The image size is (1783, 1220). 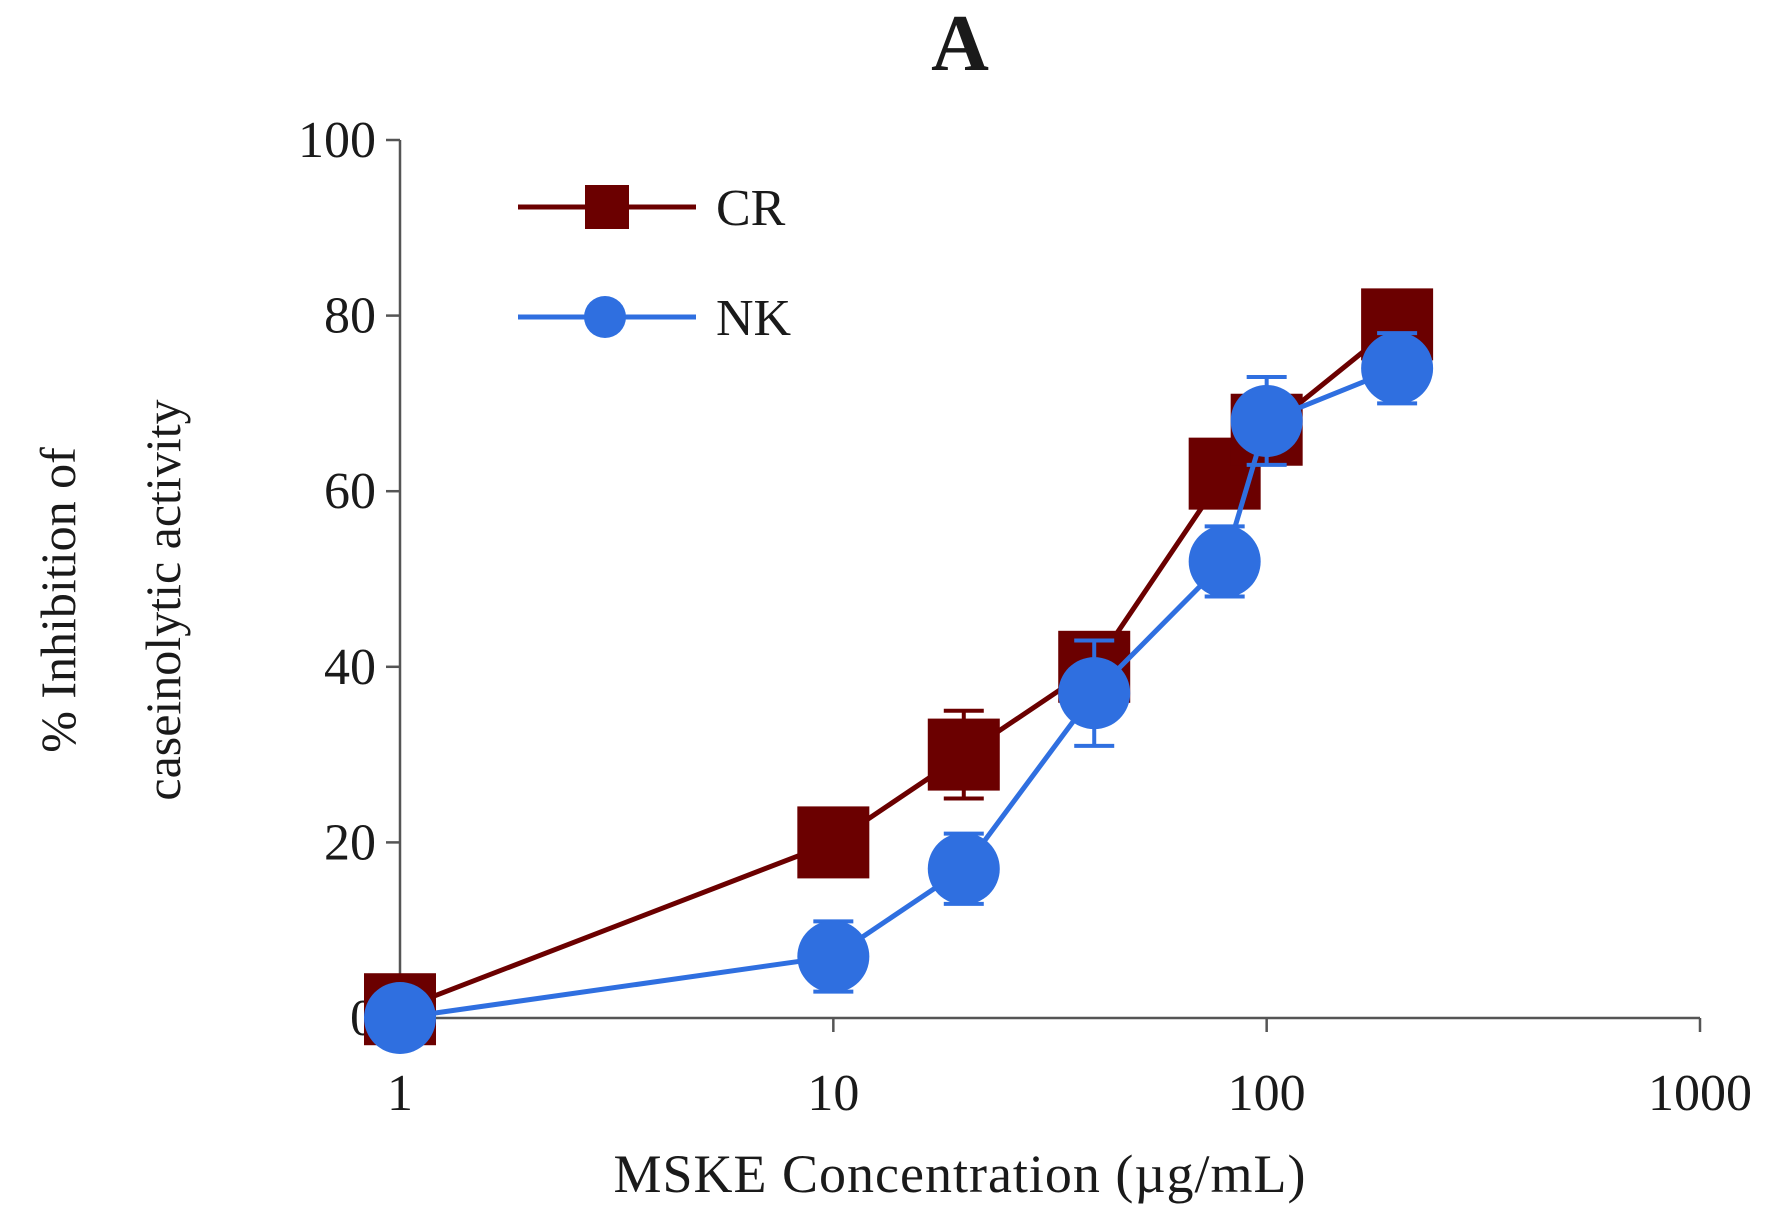 What do you see at coordinates (652, 208) in the screenshot?
I see `legend-item-cr: CR` at bounding box center [652, 208].